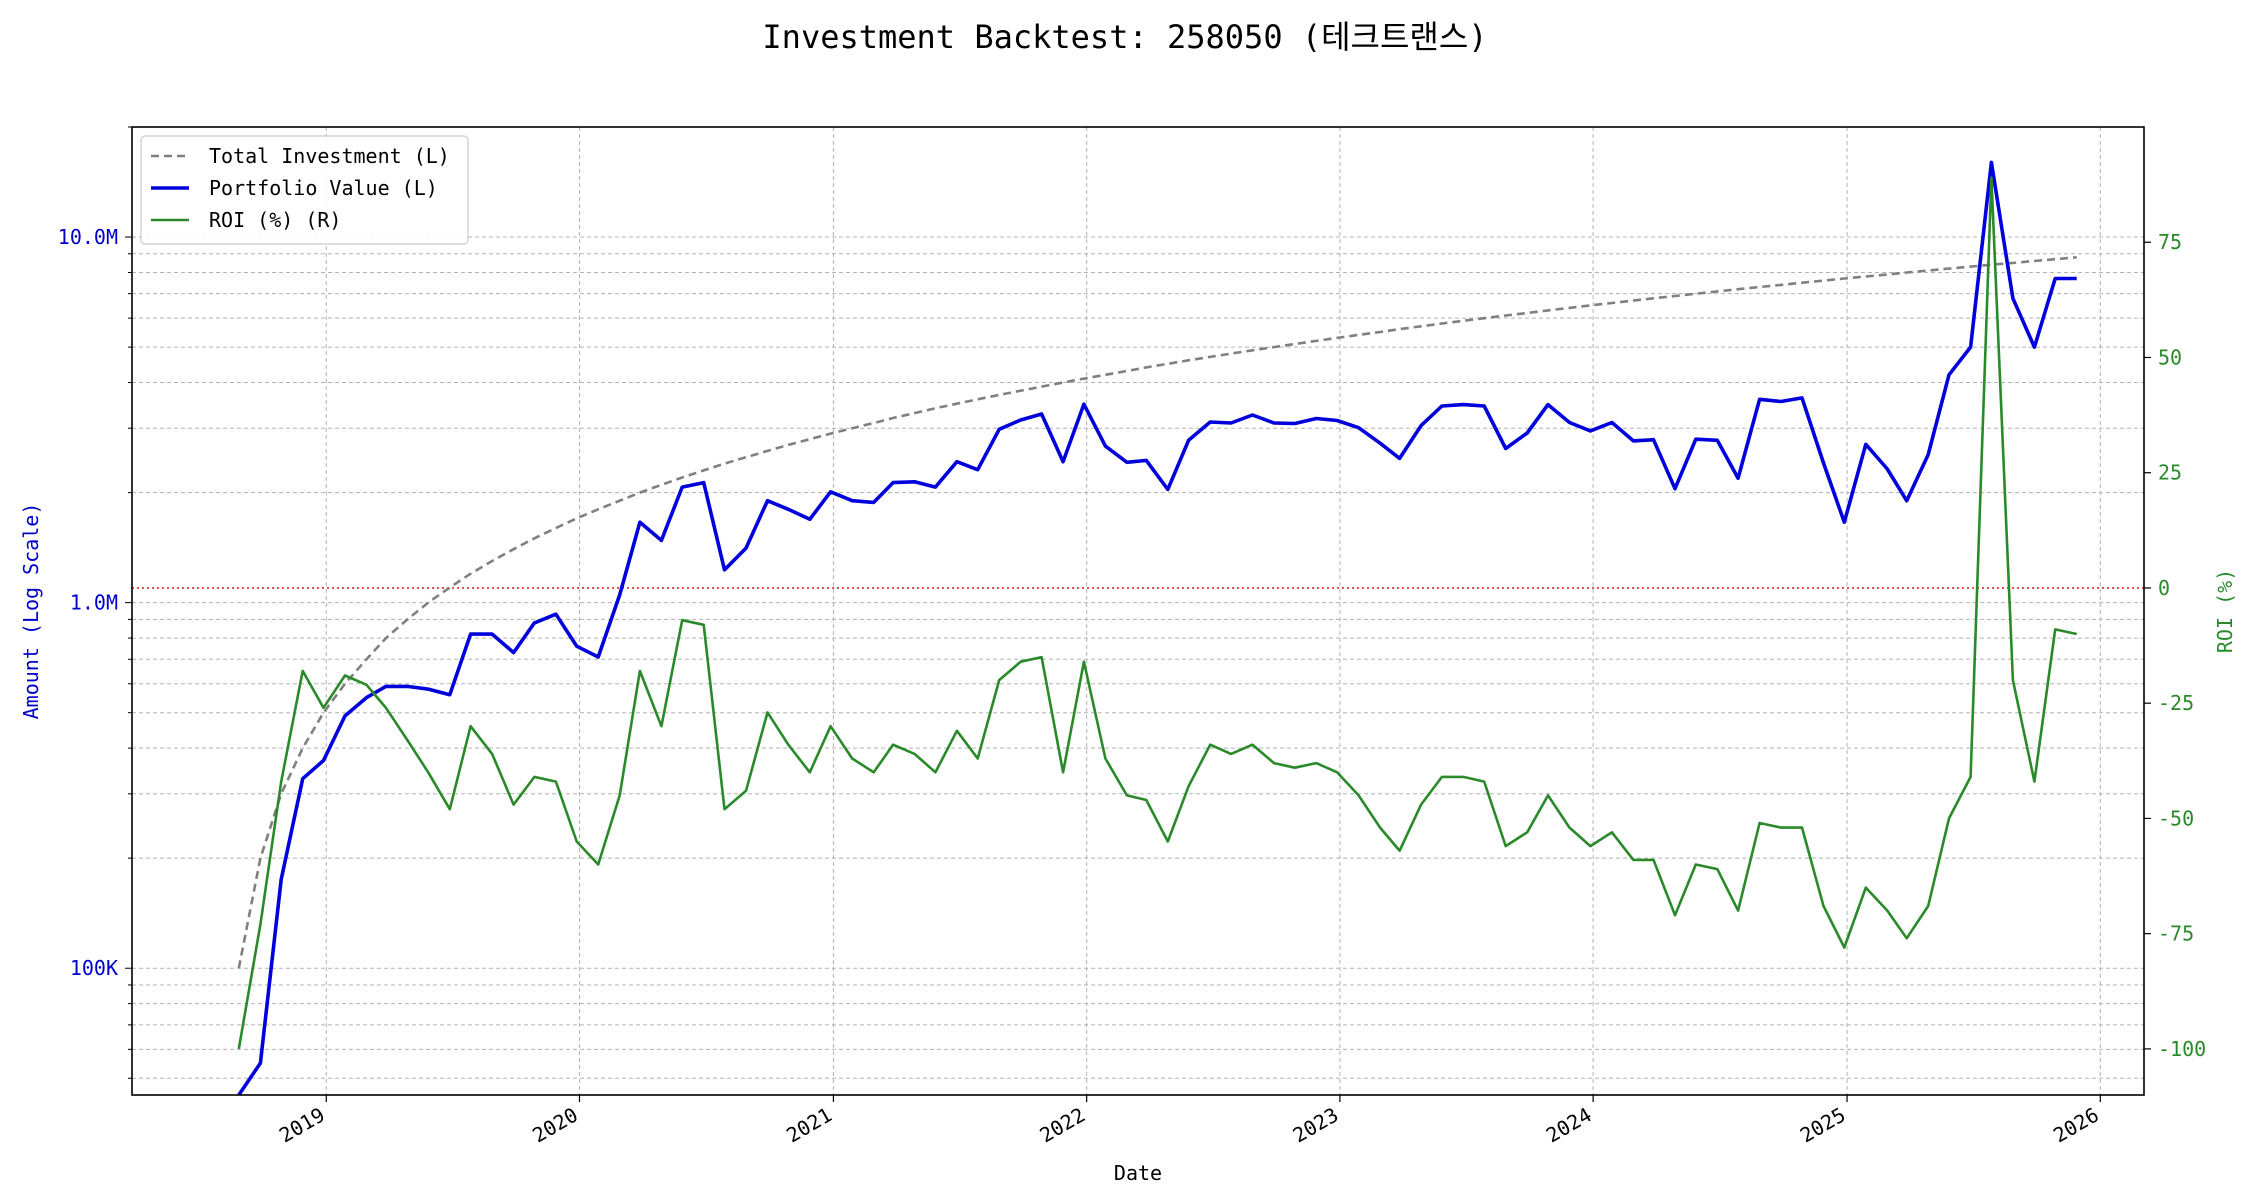 Image resolution: width=2250 pixels, height=1200 pixels. I want to click on legend-box, so click(304, 190).